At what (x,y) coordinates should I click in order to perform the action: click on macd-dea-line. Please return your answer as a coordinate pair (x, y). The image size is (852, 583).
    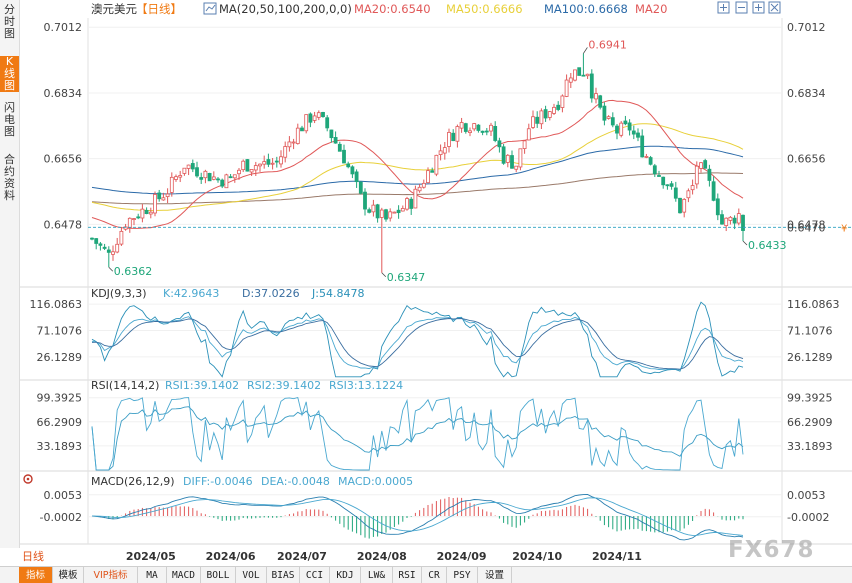
    Looking at the image, I should click on (417, 516).